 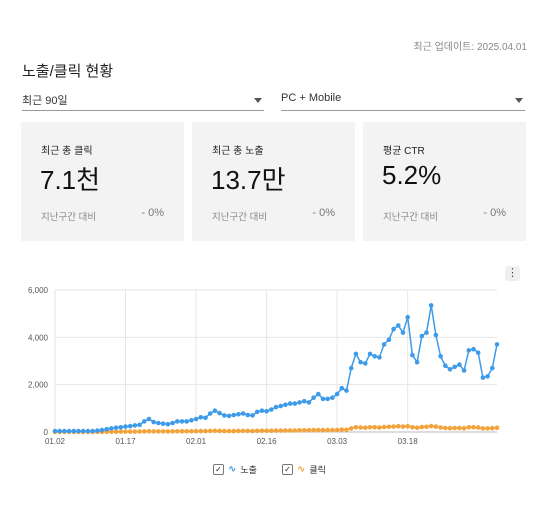 I want to click on y-tick-label: 0, so click(x=46, y=432).